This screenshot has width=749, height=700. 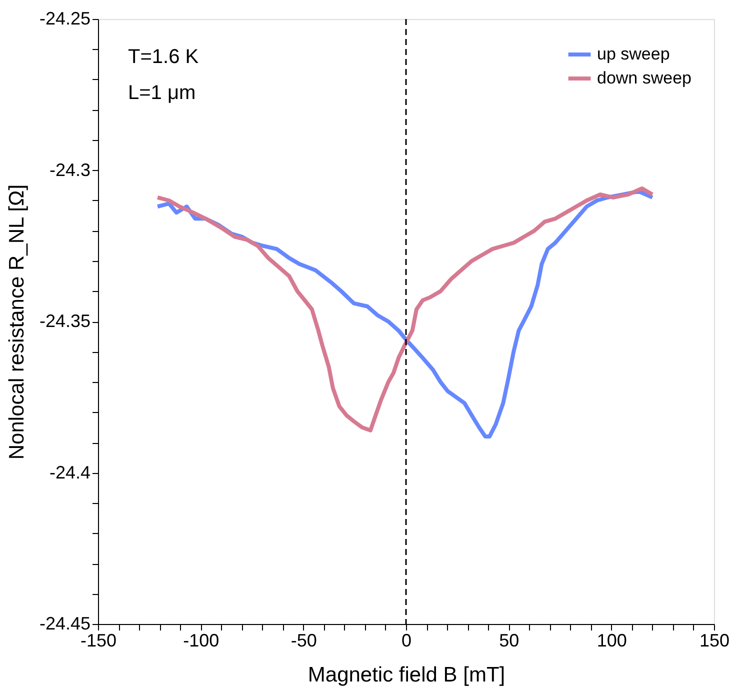 I want to click on annotation: T=1.6 K, so click(x=164, y=57).